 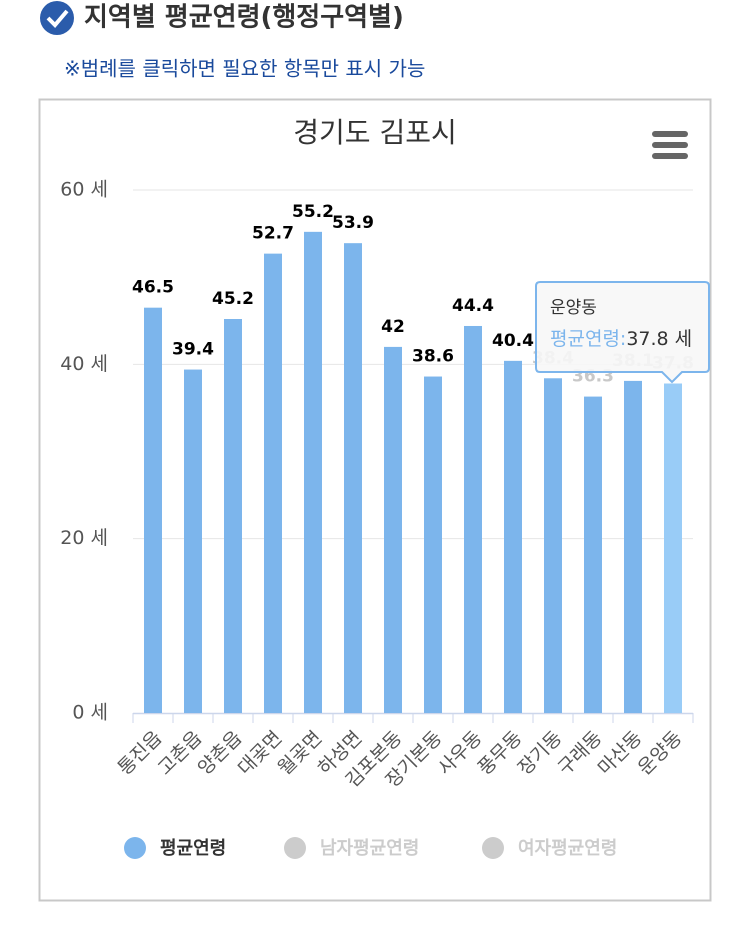 What do you see at coordinates (233, 299) in the screenshot?
I see `data-label: 45.2` at bounding box center [233, 299].